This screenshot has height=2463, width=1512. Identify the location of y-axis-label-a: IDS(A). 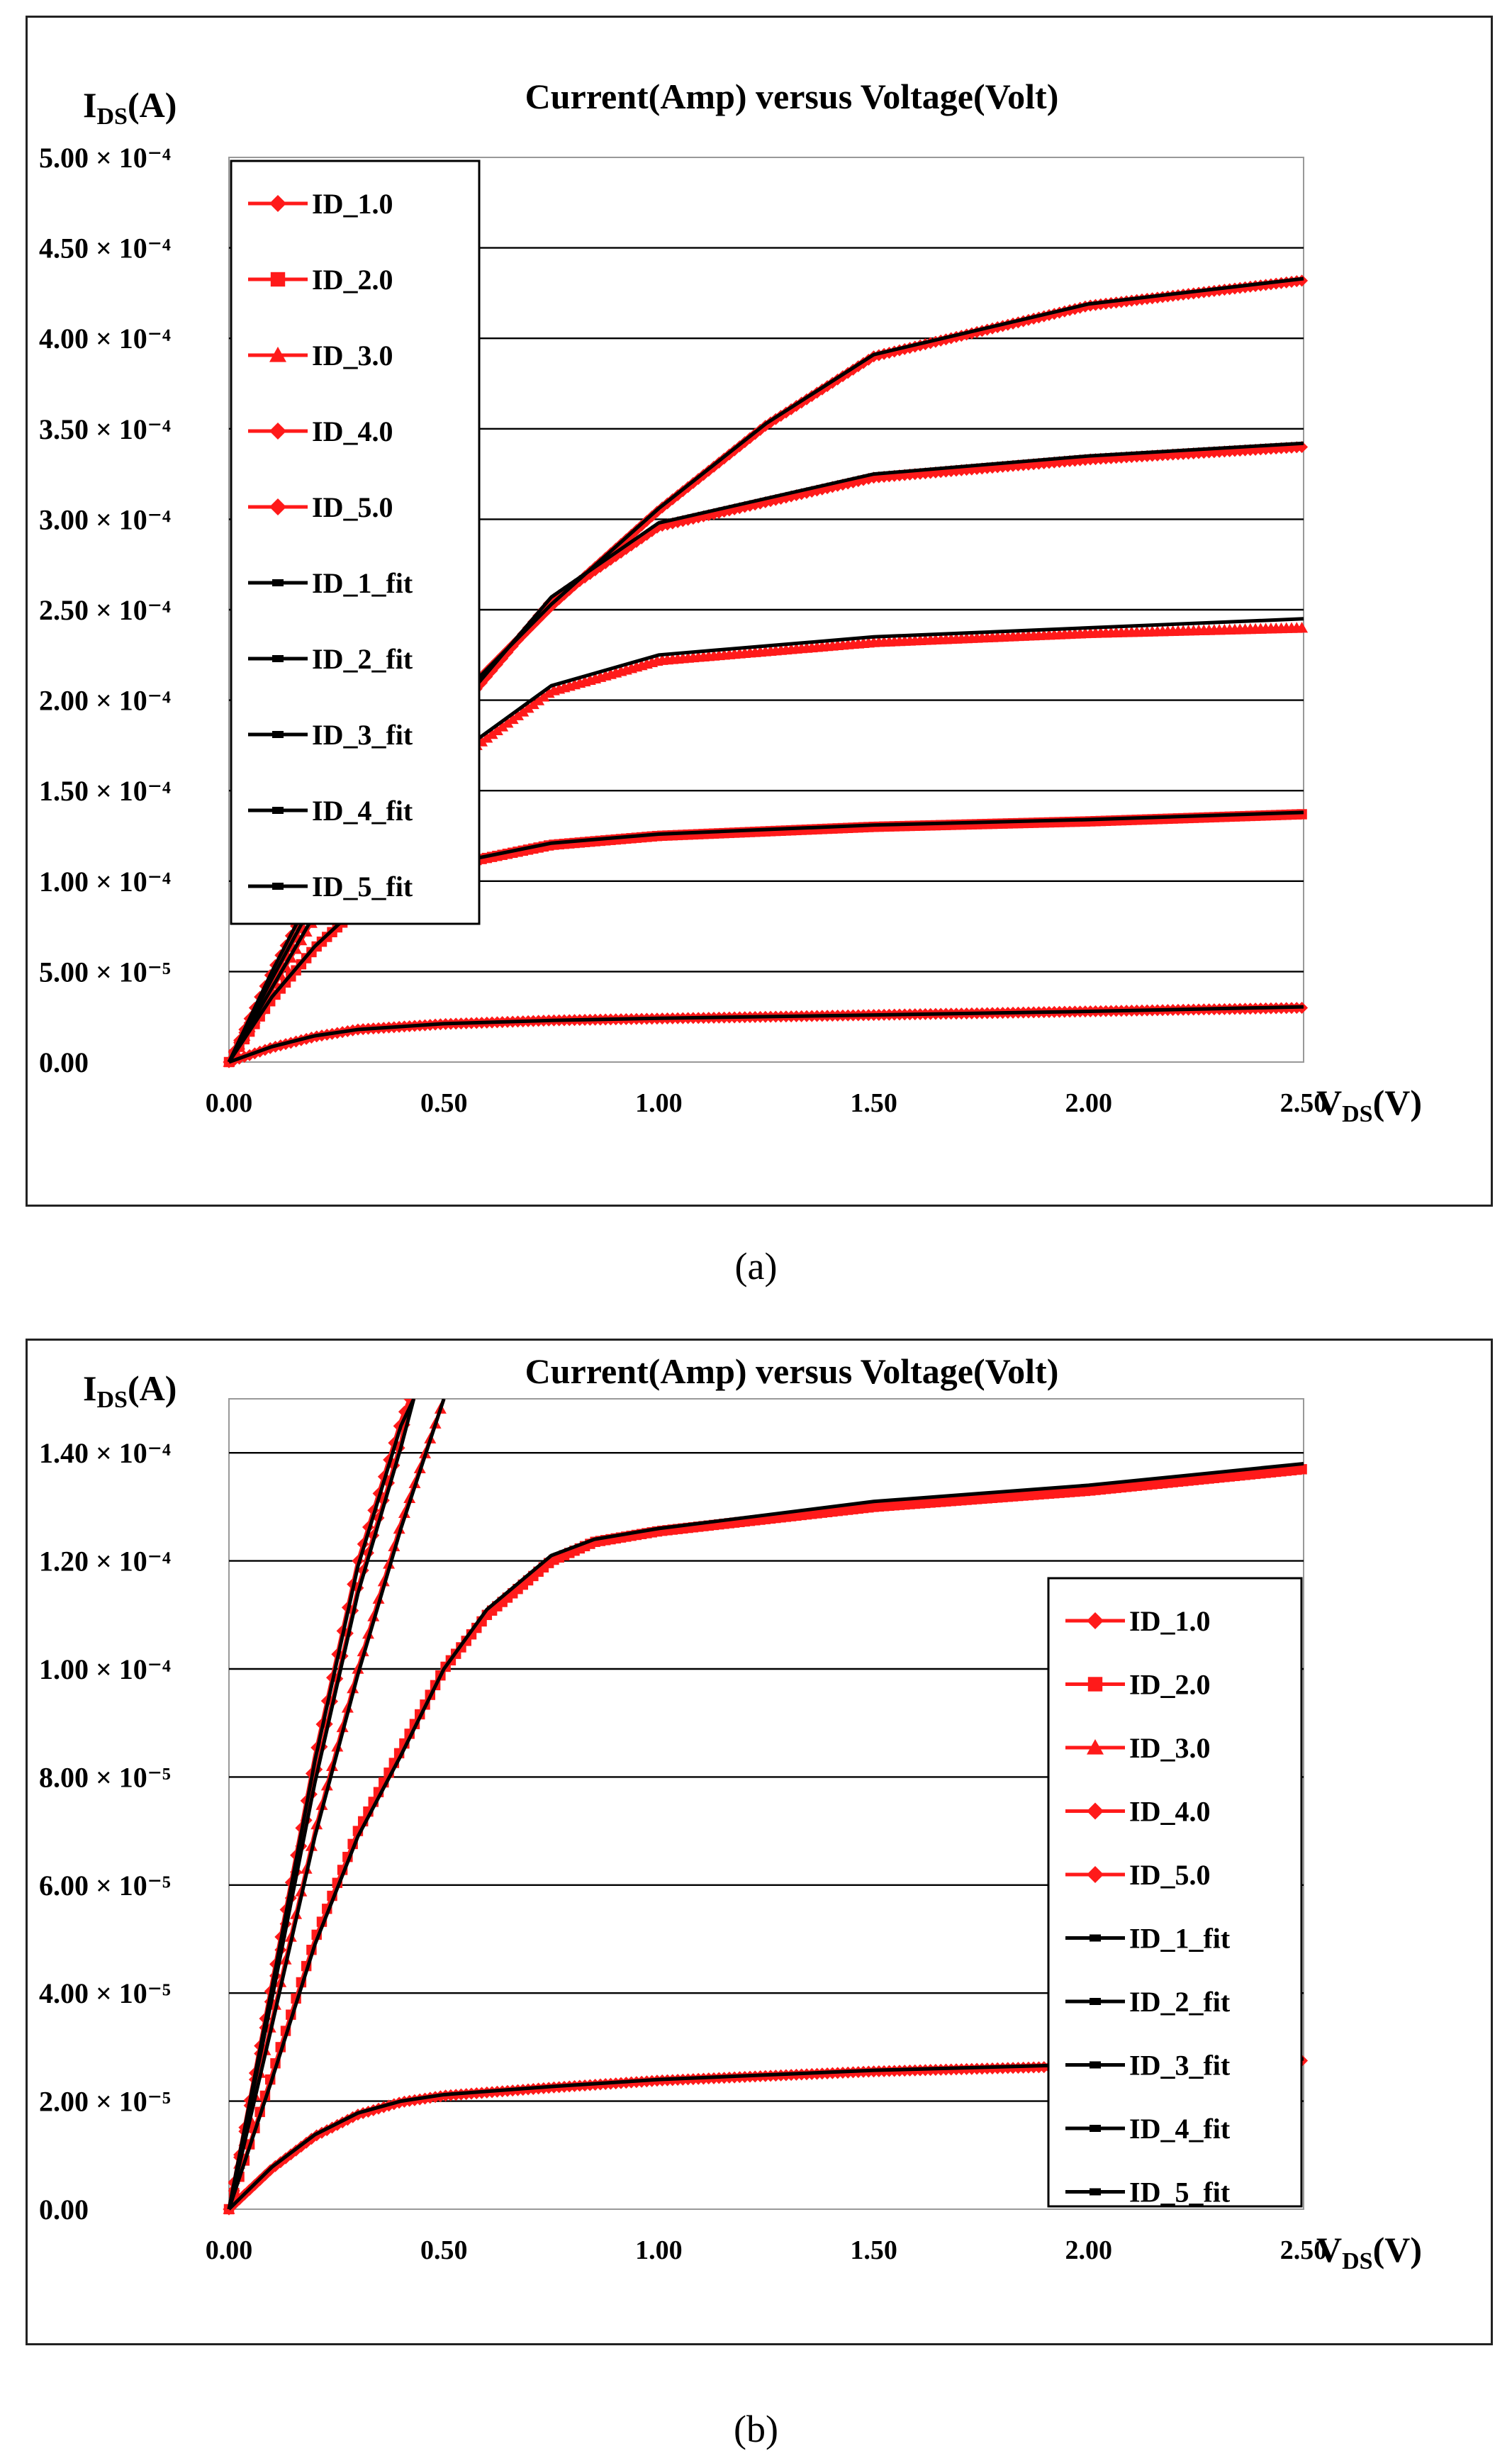
(130, 107).